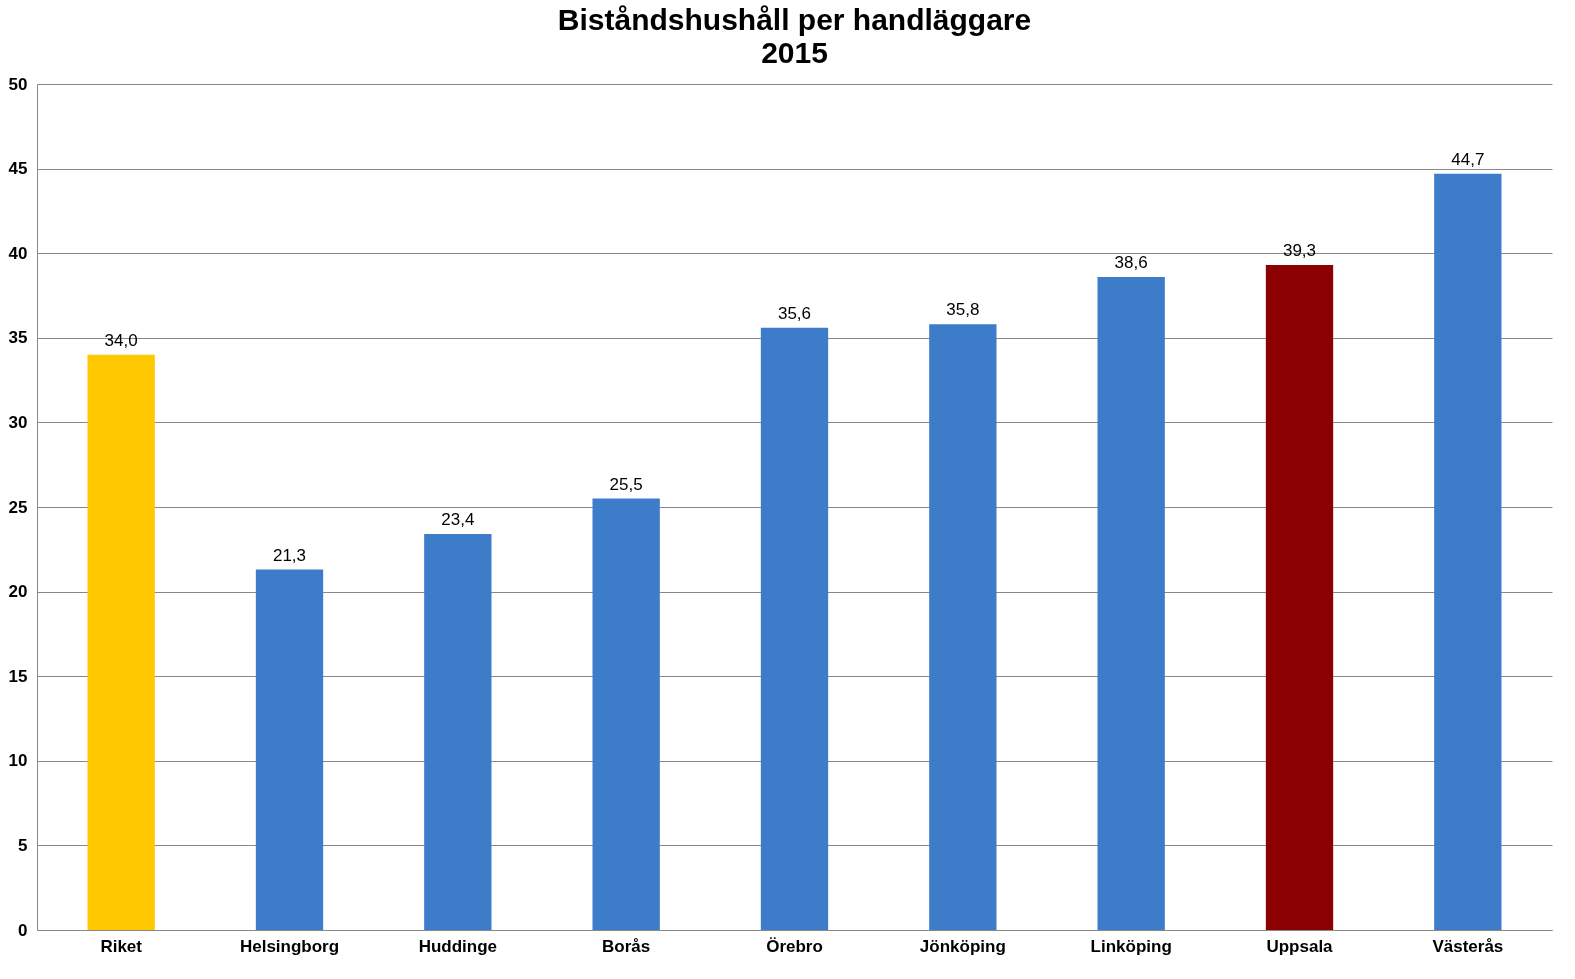 The width and height of the screenshot is (1575, 979). Describe the element at coordinates (121, 946) in the screenshot. I see `x-tick-label: Riket` at that location.